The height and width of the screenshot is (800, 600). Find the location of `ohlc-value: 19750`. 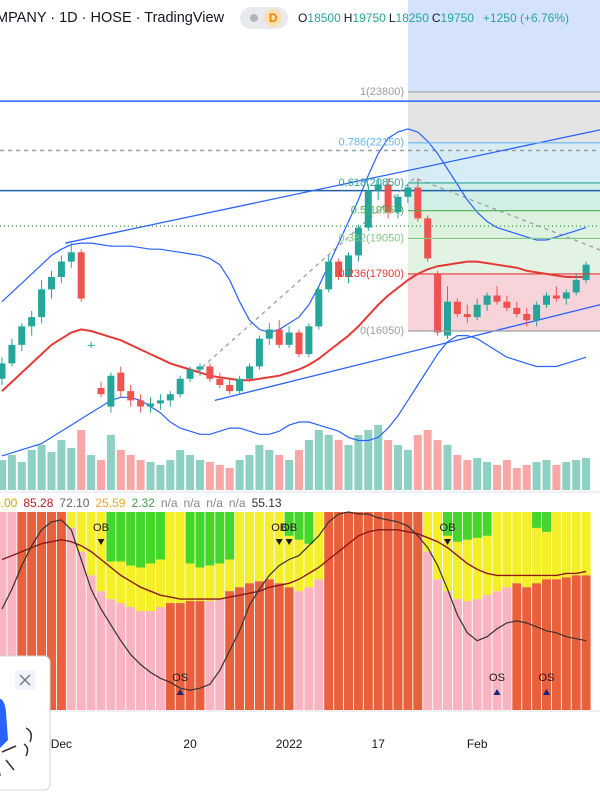

ohlc-value: 19750 is located at coordinates (457, 18).